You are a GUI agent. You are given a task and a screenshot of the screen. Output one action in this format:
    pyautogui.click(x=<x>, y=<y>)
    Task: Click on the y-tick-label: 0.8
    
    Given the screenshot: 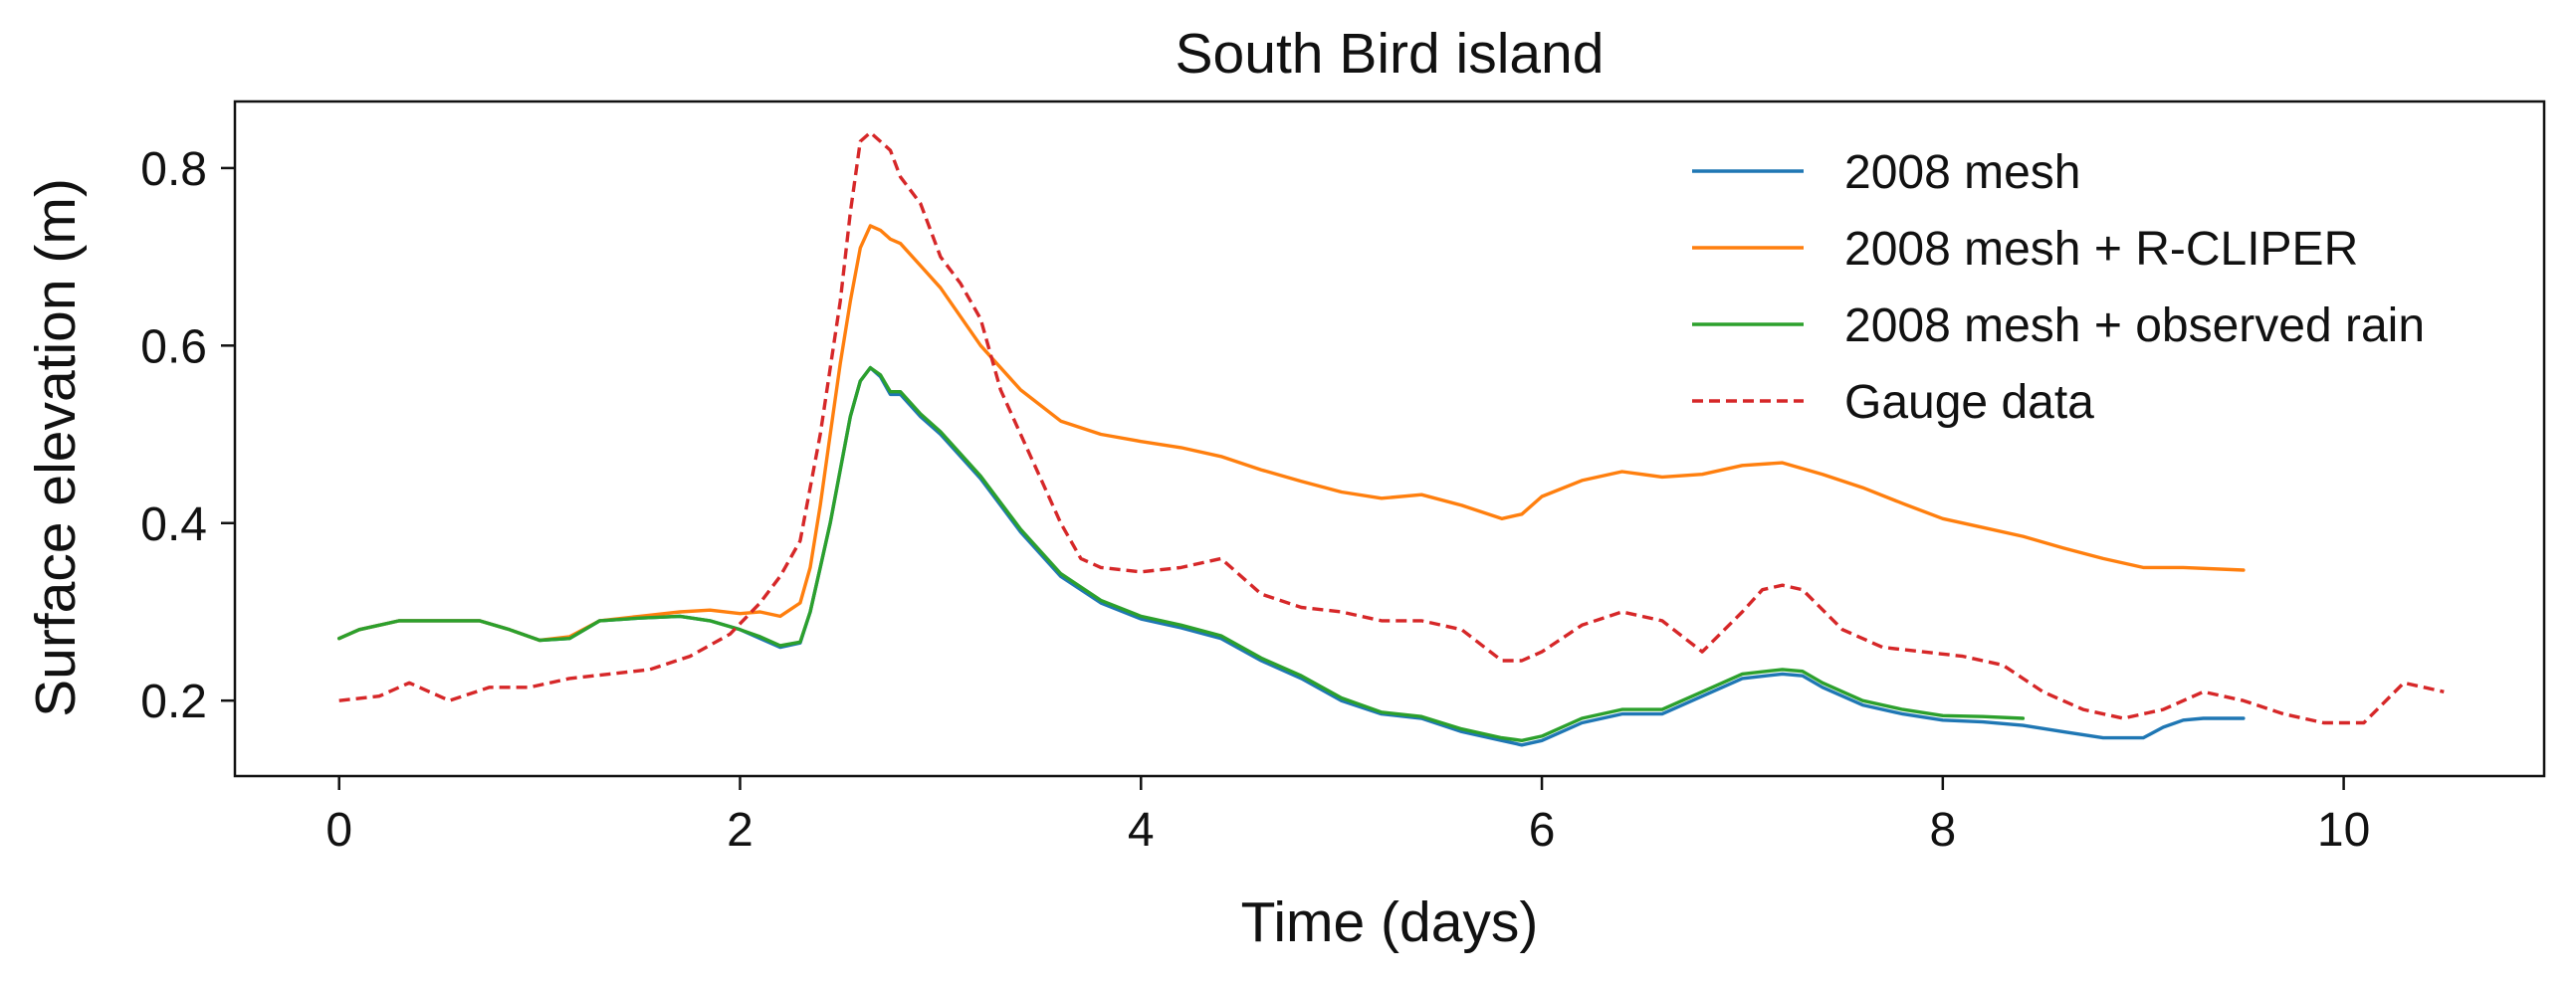 What is the action you would take?
    pyautogui.click(x=173, y=169)
    